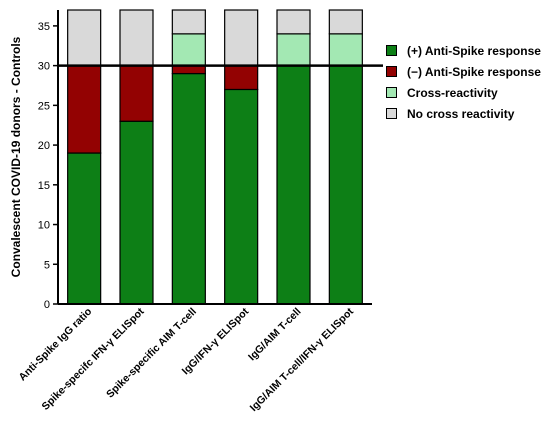 The image size is (550, 429). I want to click on y-axis-title: Convalescent COVID-19 donors - Controls, so click(16, 156).